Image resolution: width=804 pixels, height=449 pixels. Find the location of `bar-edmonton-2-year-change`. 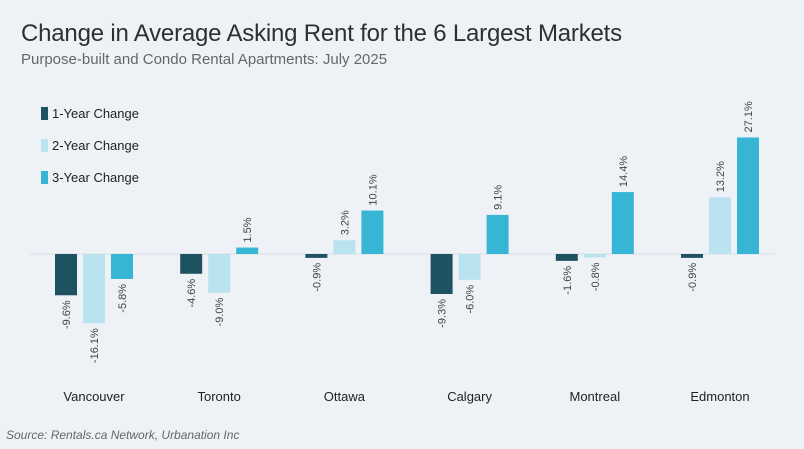

bar-edmonton-2-year-change is located at coordinates (720, 225).